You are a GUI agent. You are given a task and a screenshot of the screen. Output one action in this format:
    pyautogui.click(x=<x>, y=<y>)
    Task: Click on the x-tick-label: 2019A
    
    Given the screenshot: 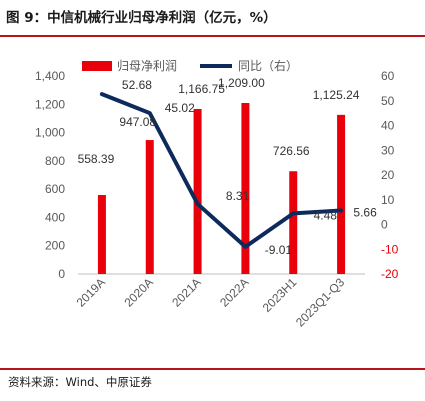 What is the action you would take?
    pyautogui.click(x=91, y=292)
    